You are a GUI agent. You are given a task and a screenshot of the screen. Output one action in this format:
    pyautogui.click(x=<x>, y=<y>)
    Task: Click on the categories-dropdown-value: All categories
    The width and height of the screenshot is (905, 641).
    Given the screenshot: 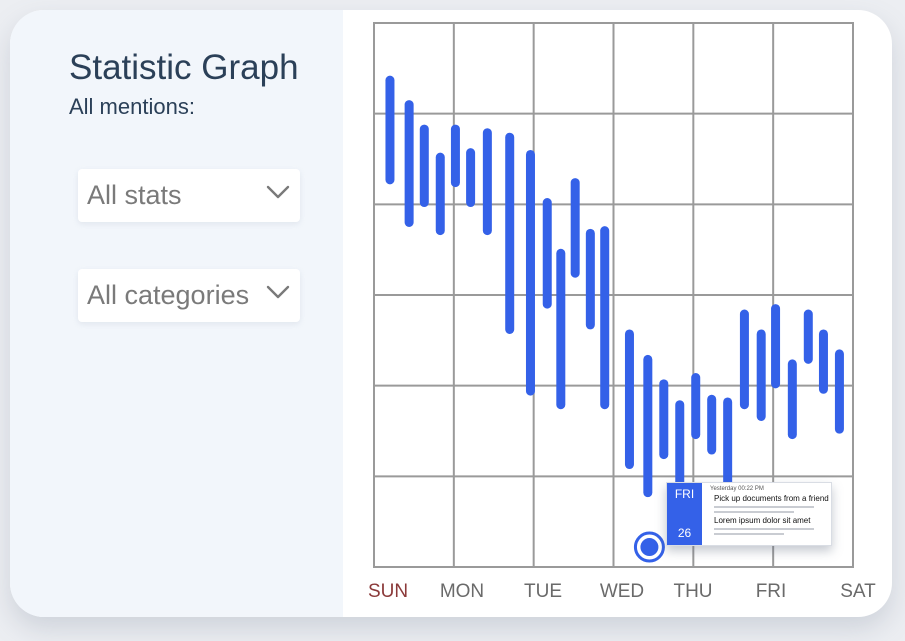 What is the action you would take?
    pyautogui.click(x=168, y=295)
    